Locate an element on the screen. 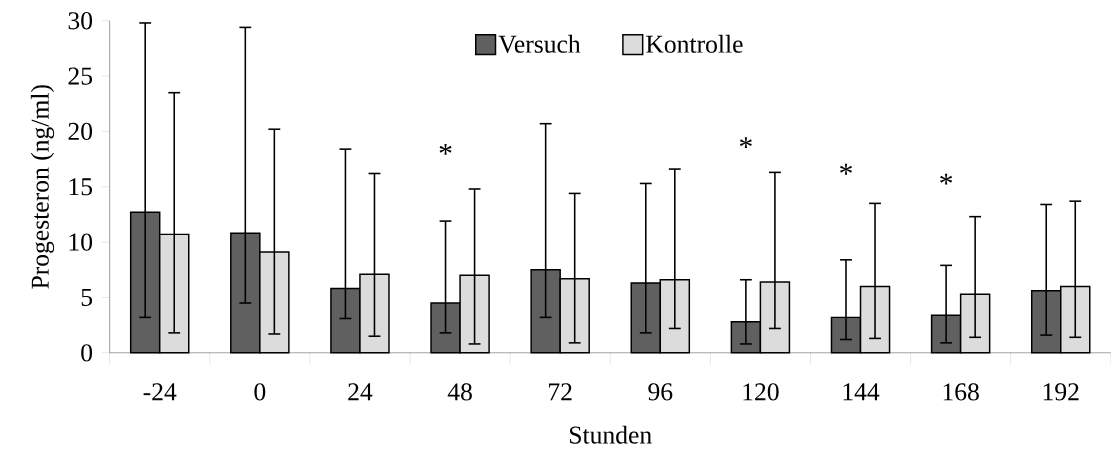 This screenshot has width=1111, height=468. legend-label: Versuch is located at coordinates (539, 43).